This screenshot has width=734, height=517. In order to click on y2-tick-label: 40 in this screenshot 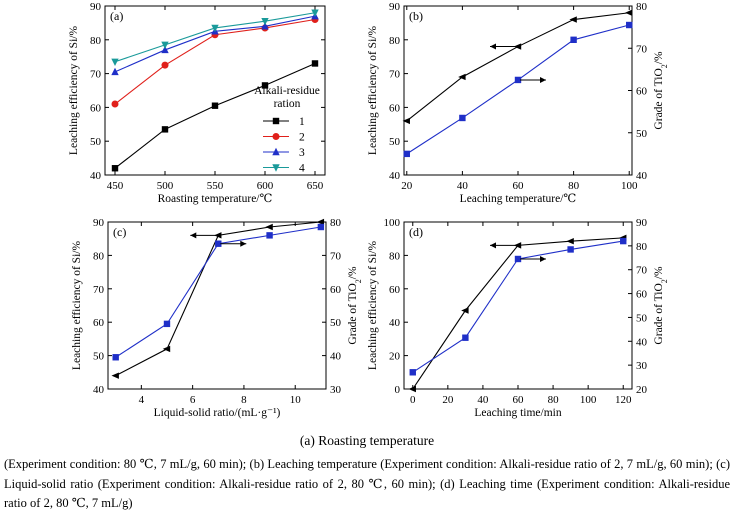, I will do `click(336, 357)`.